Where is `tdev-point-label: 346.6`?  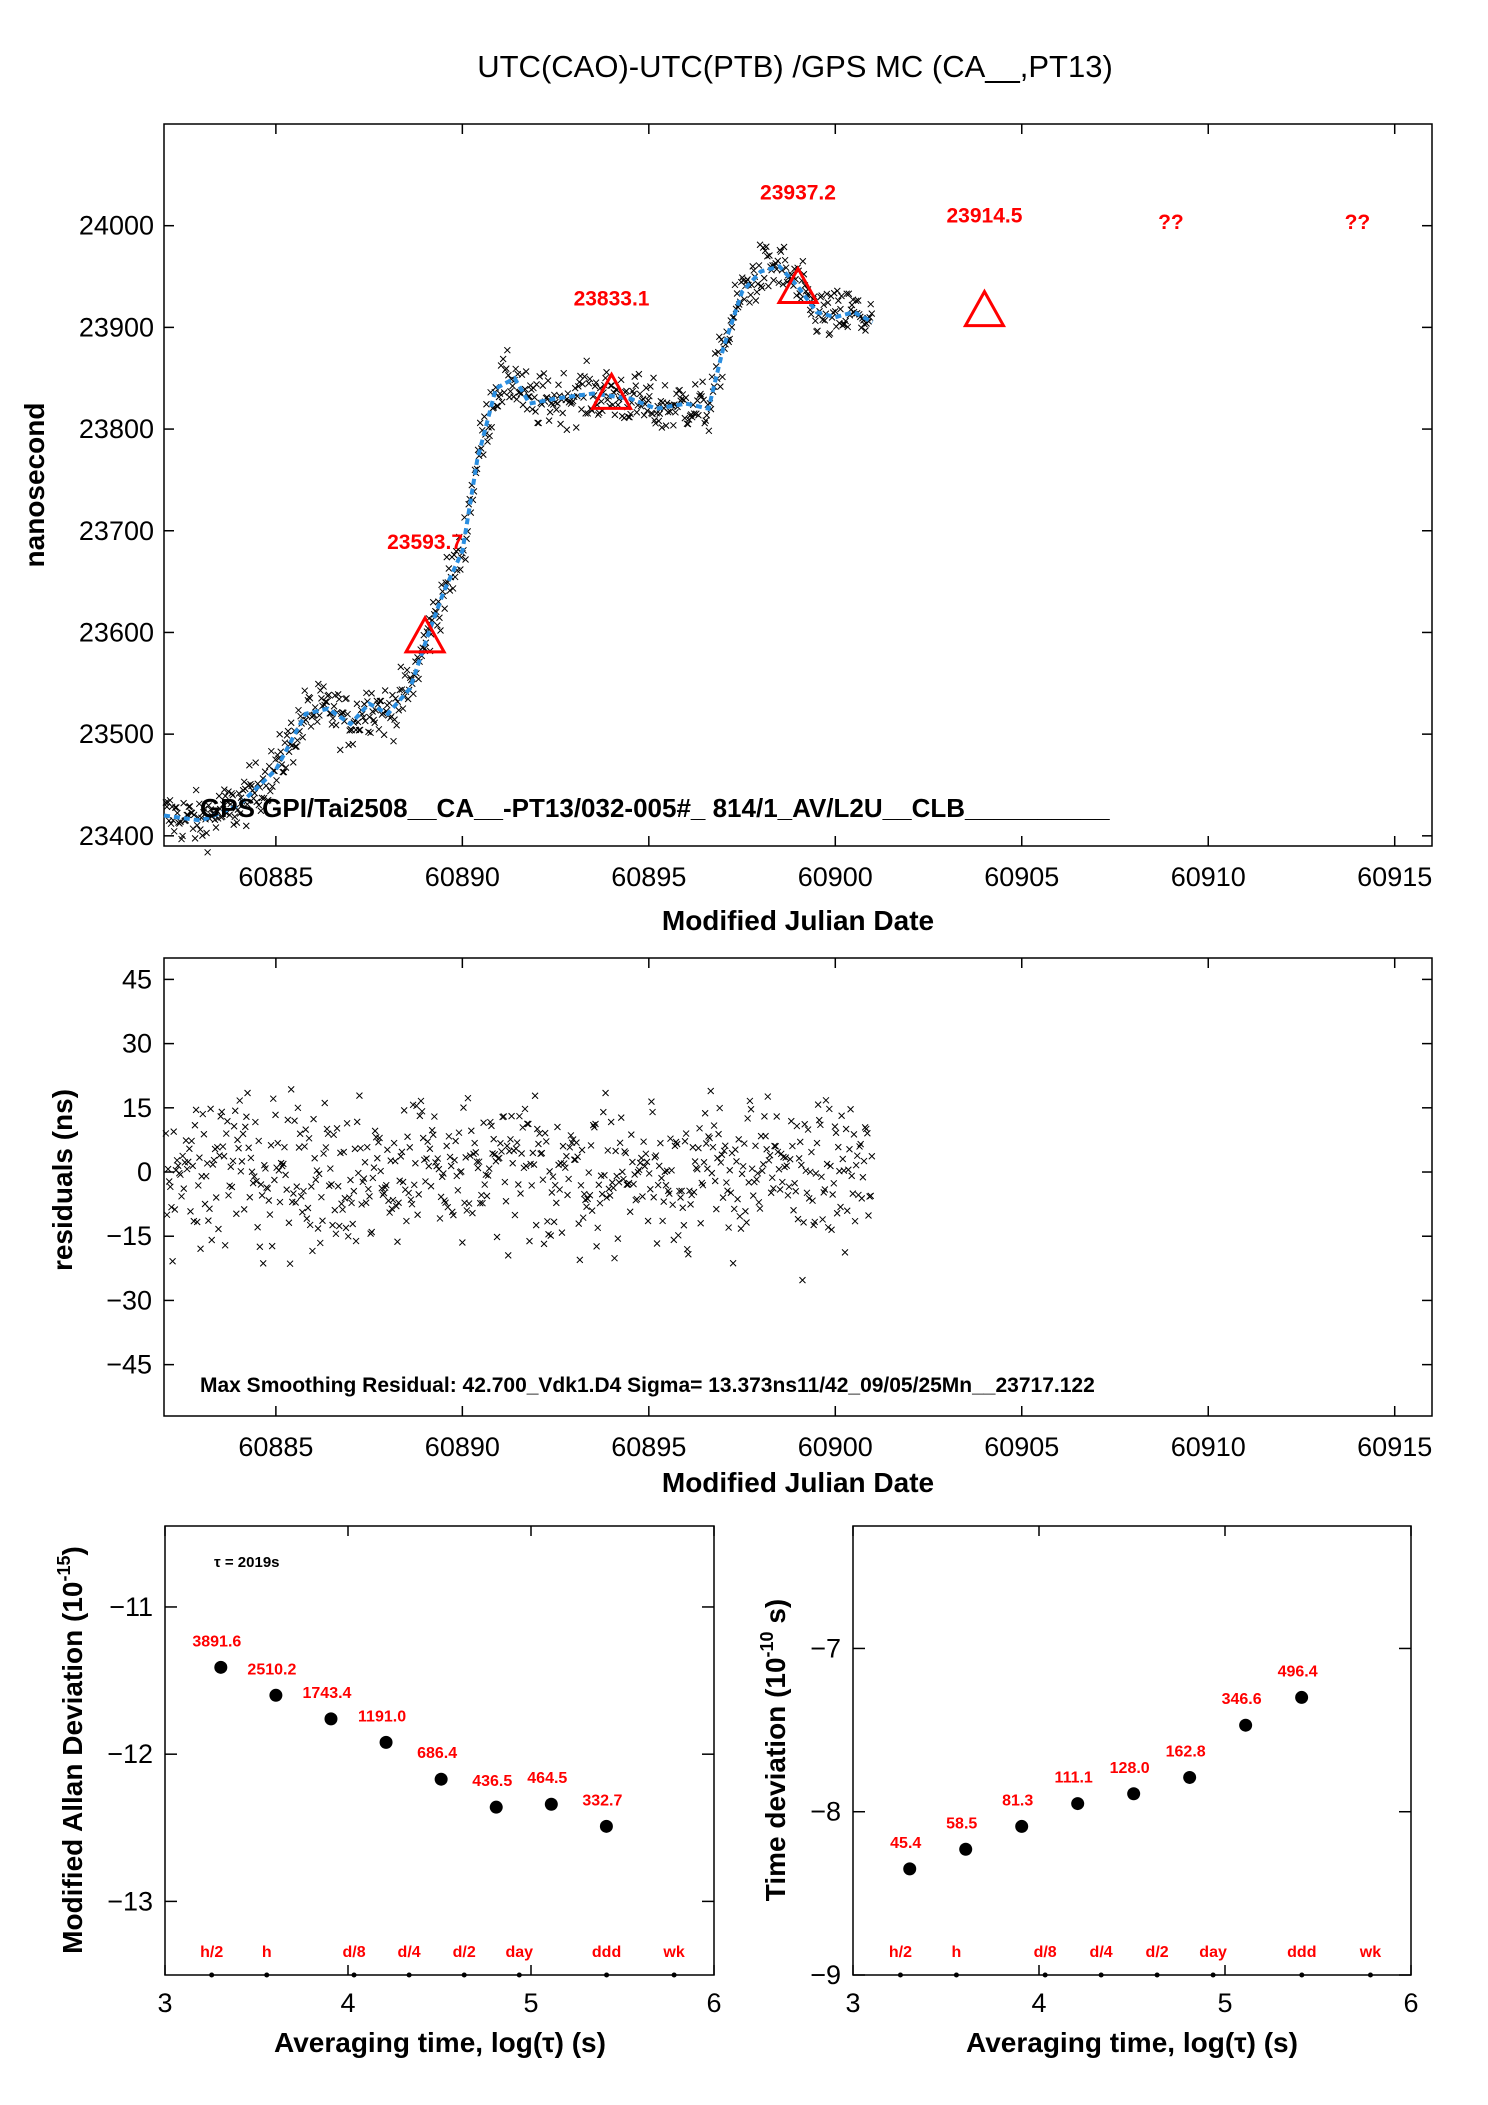 tdev-point-label: 346.6 is located at coordinates (1242, 1699).